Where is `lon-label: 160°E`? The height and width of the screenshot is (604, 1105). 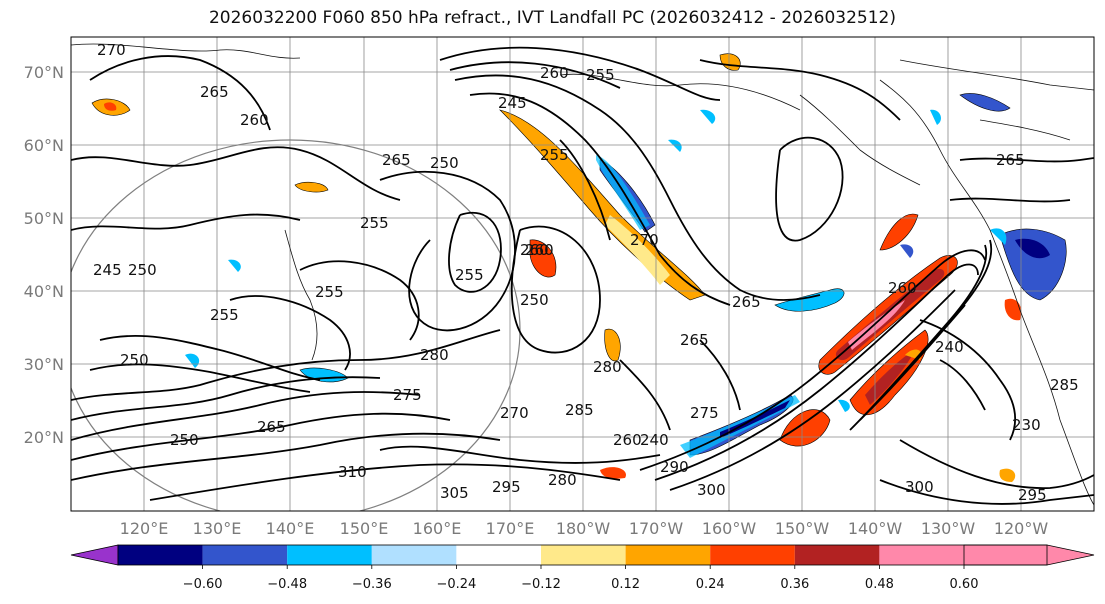
lon-label: 160°E is located at coordinates (437, 528).